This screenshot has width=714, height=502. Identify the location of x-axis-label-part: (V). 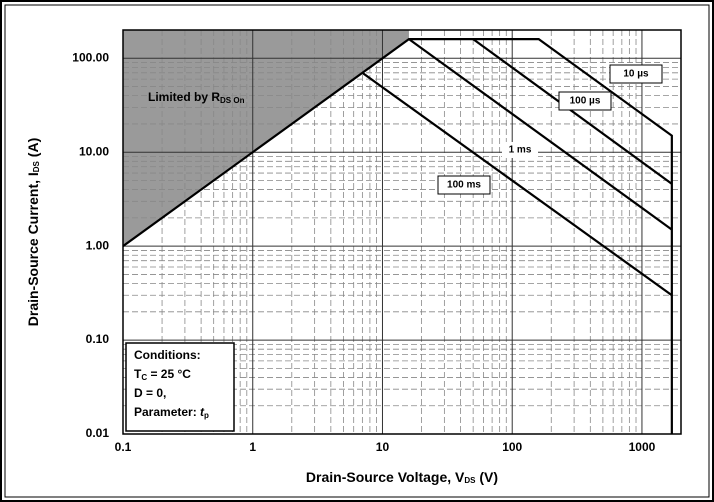
(487, 477).